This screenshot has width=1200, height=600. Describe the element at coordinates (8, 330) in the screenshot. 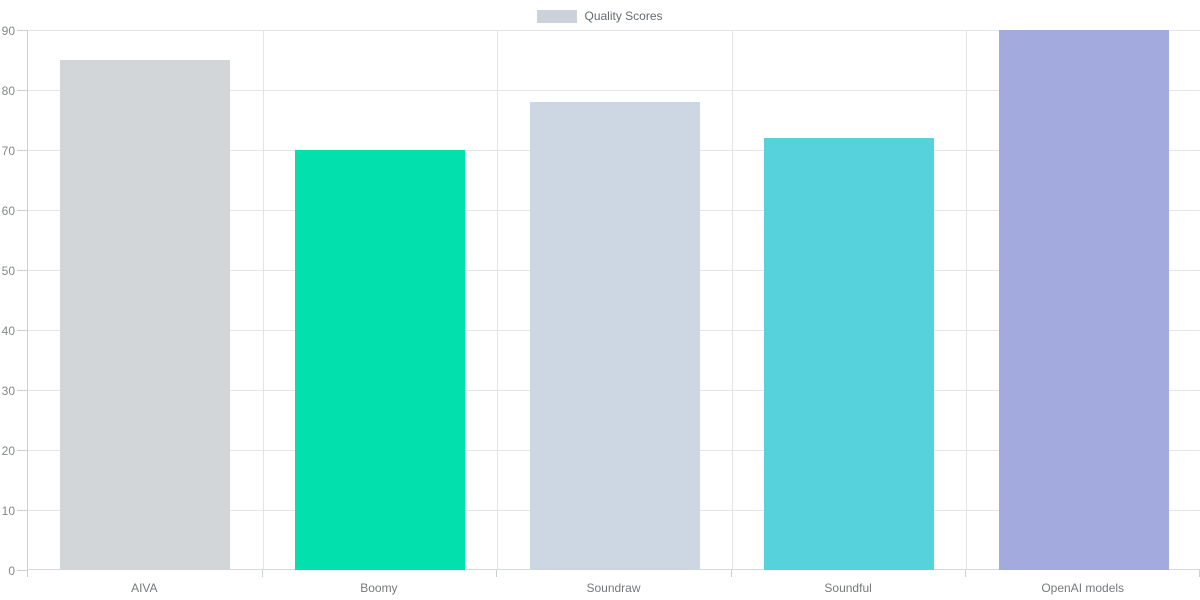

I see `y-axis-tick-label: 40` at that location.